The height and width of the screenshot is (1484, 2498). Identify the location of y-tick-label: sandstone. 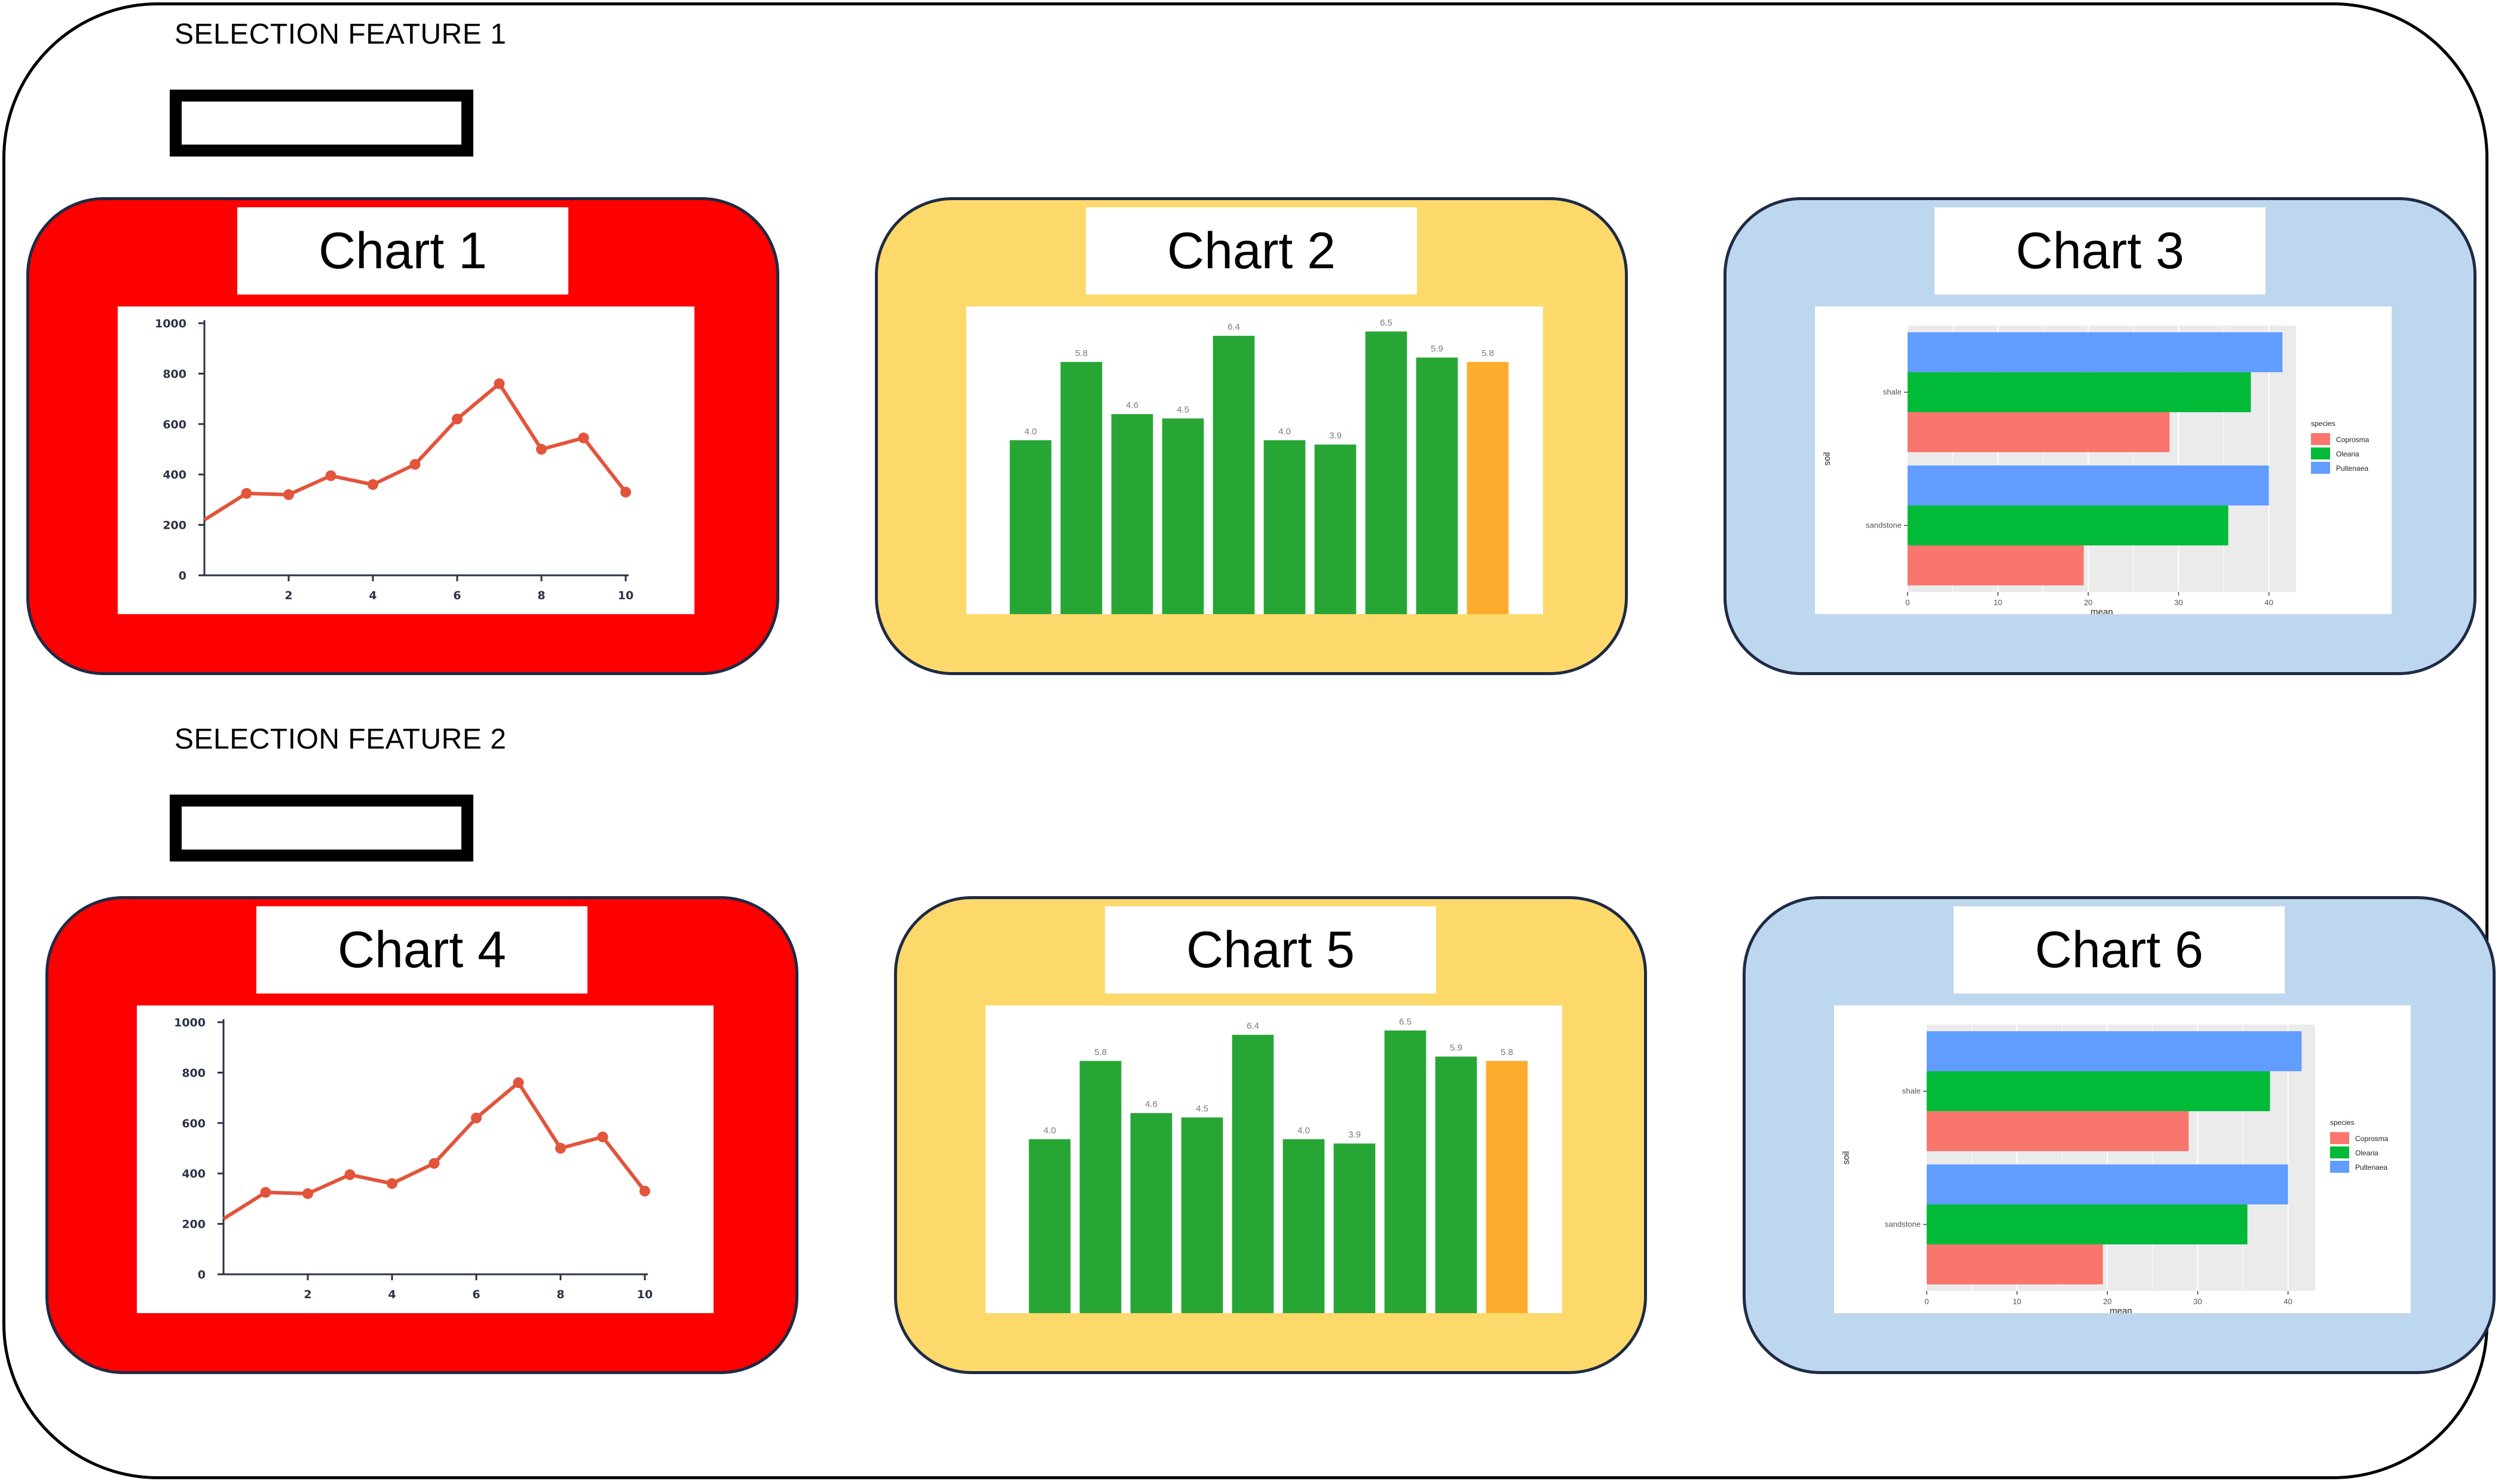
(1903, 1224).